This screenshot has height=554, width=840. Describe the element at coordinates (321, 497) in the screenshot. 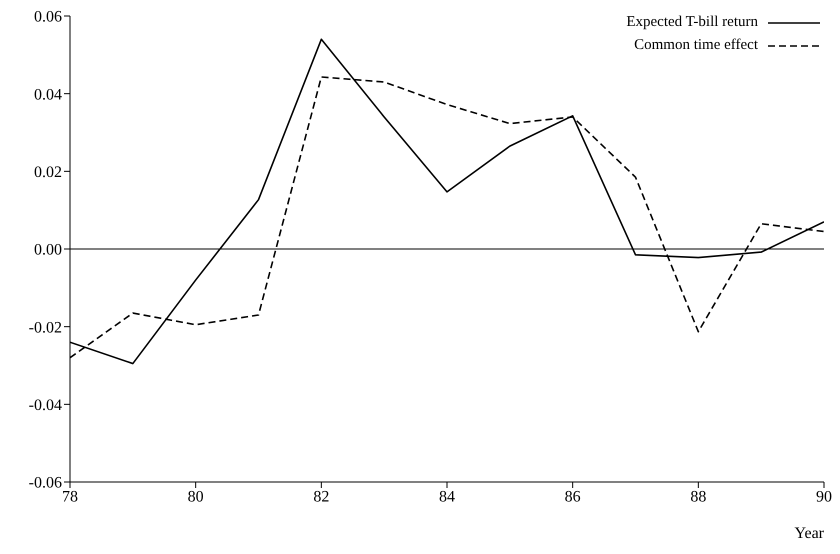

I see `x-tick-label: 82` at that location.